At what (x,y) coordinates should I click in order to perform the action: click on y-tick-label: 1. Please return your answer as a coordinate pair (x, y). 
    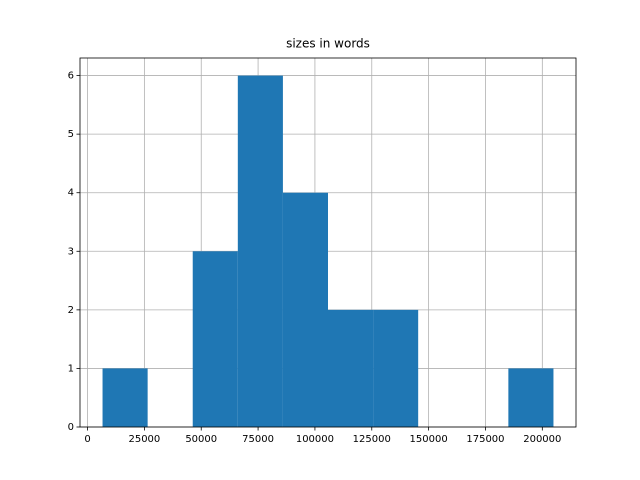
    Looking at the image, I should click on (71, 368).